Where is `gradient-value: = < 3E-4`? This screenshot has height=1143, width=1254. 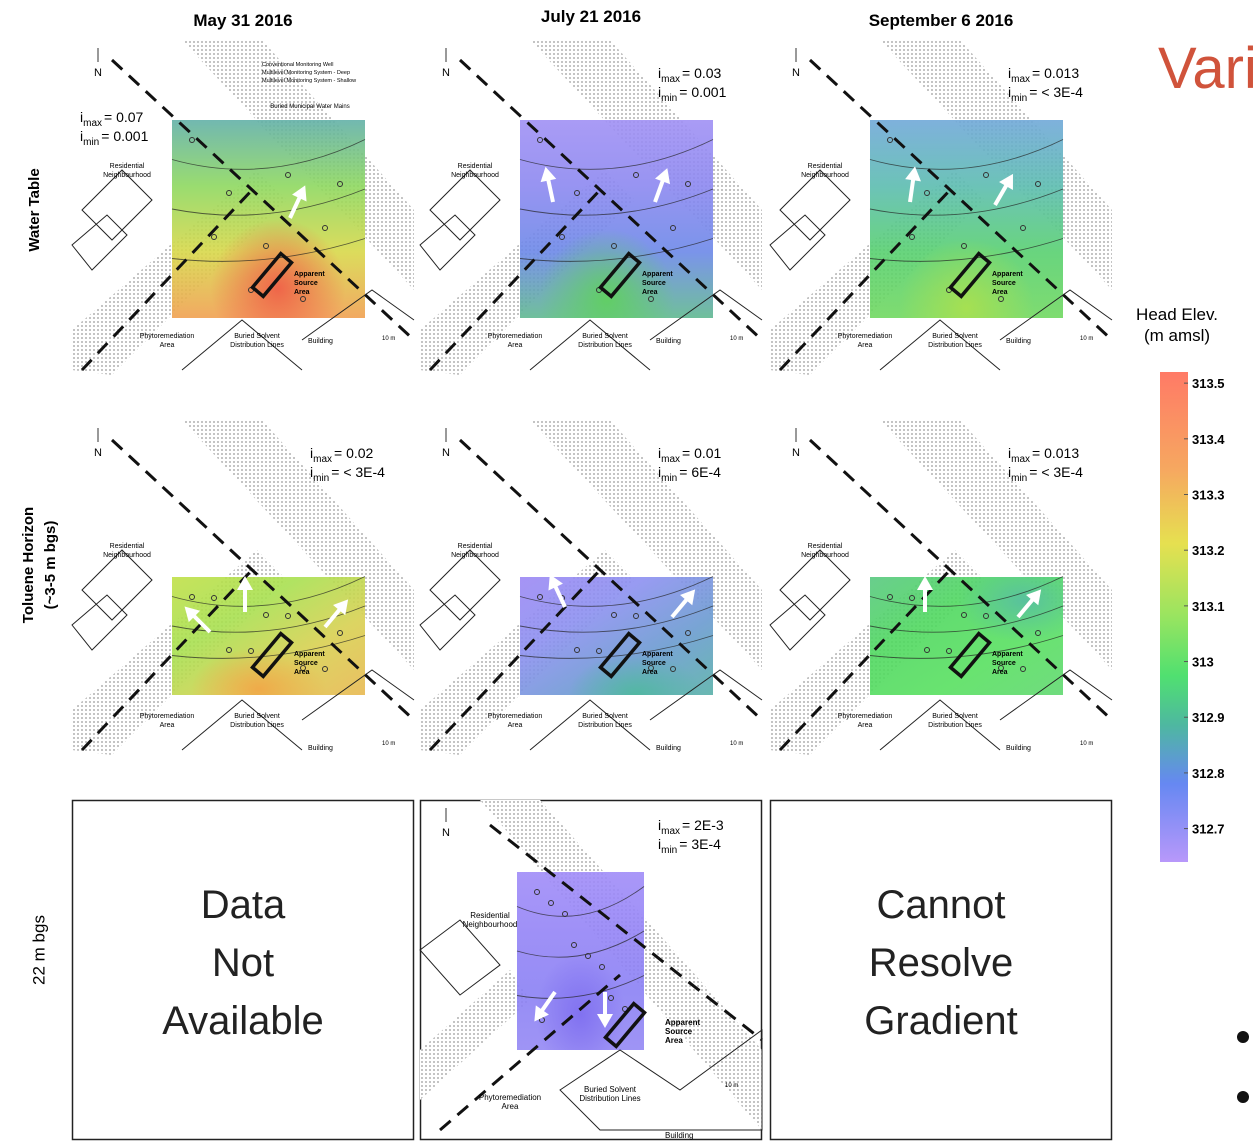
gradient-value: = < 3E-4 is located at coordinates (1056, 472).